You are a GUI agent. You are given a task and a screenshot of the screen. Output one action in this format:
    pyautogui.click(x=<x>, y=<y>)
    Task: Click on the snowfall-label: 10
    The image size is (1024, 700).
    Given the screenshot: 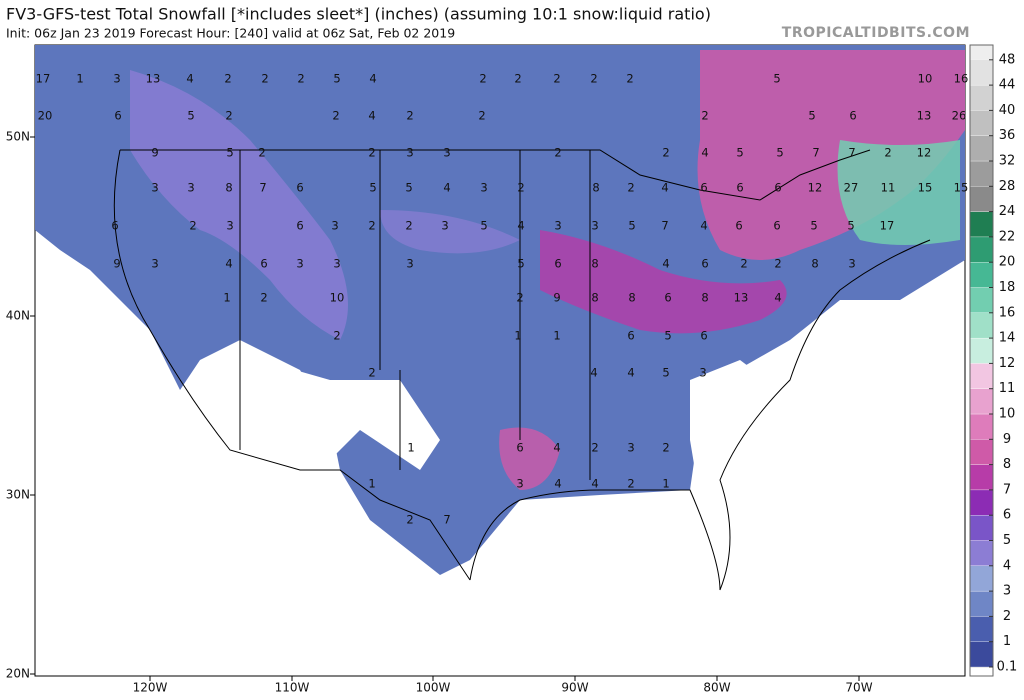 What is the action you would take?
    pyautogui.click(x=925, y=79)
    